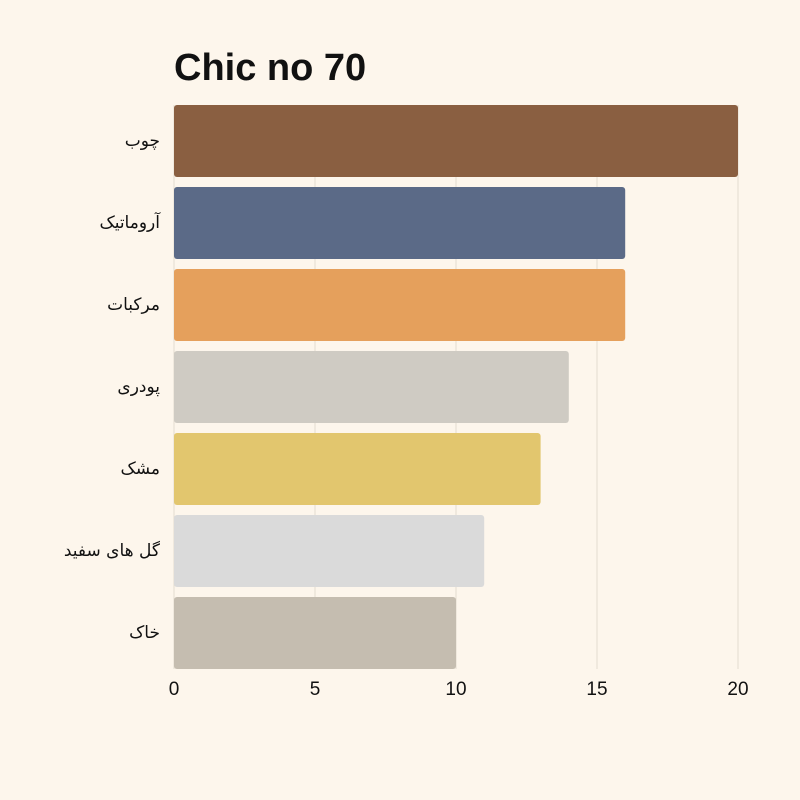 The height and width of the screenshot is (800, 800). What do you see at coordinates (112, 550) in the screenshot?
I see `y-tick-label: گل های سفید` at bounding box center [112, 550].